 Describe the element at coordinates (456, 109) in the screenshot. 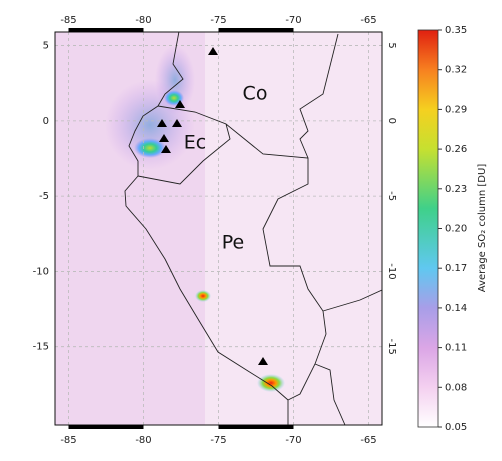

I see `colorbar-tick-label: 0.29` at that location.